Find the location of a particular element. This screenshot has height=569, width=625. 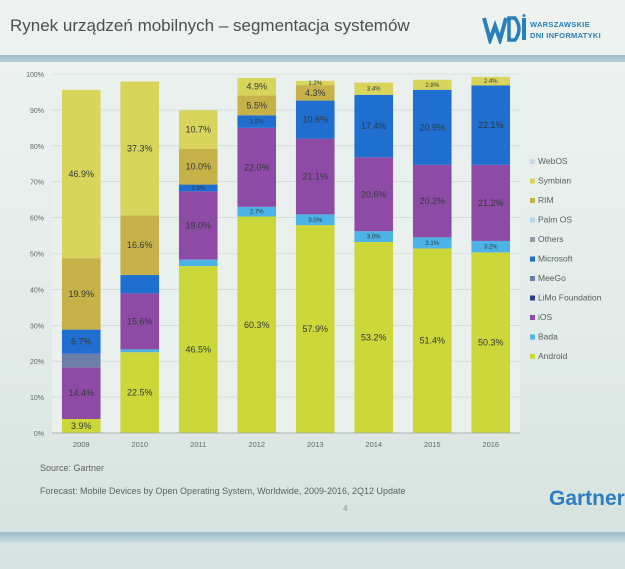

data-label: 19.9% is located at coordinates (81, 294).